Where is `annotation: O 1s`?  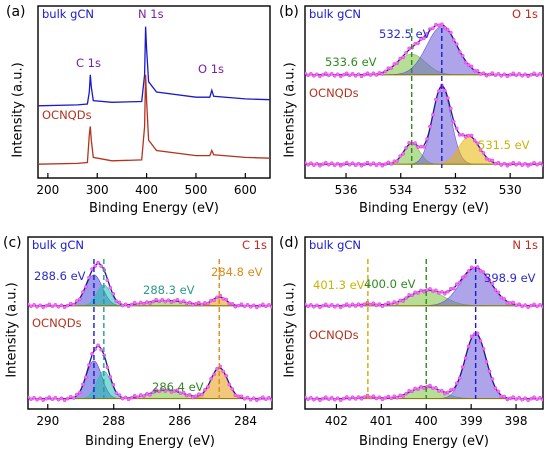 annotation: O 1s is located at coordinates (525, 14).